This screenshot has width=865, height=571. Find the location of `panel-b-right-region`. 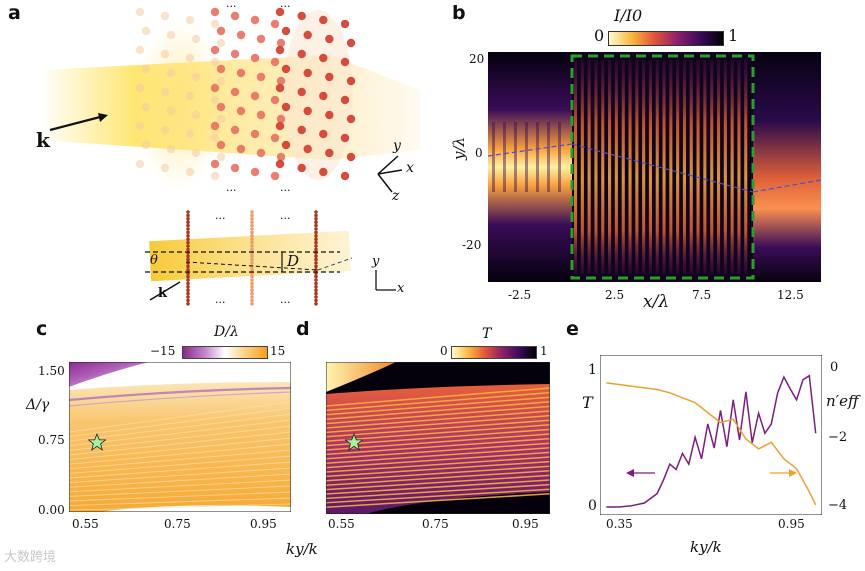

panel-b-right-region is located at coordinates (787, 167).